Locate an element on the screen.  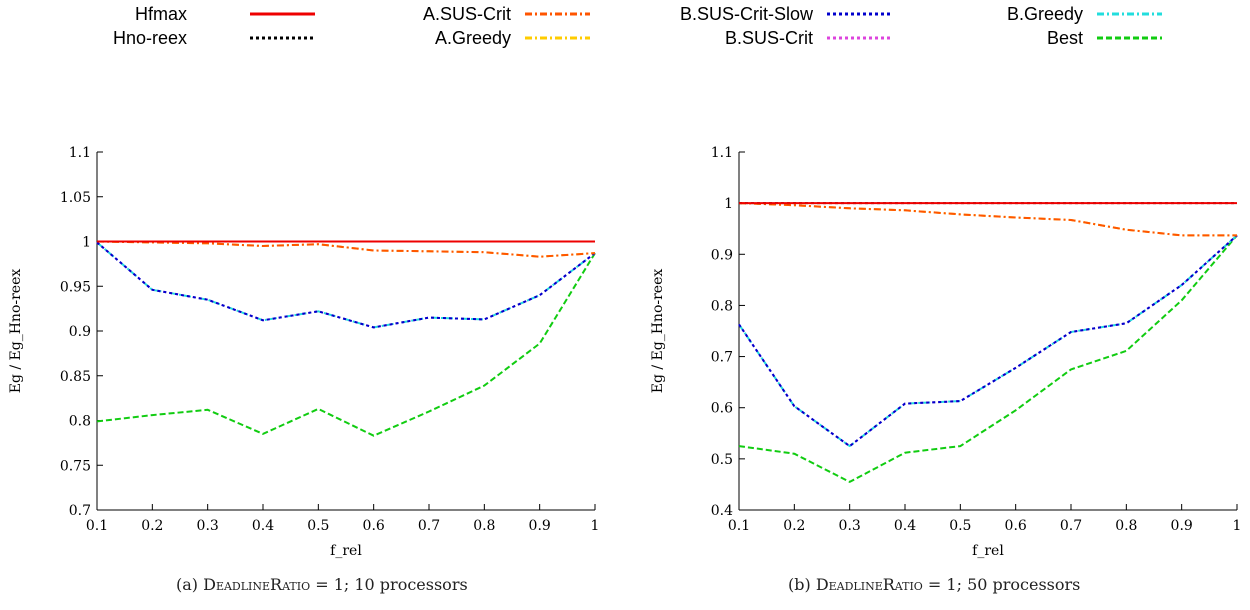
y-tick-label: 0.5 is located at coordinates (722, 460).